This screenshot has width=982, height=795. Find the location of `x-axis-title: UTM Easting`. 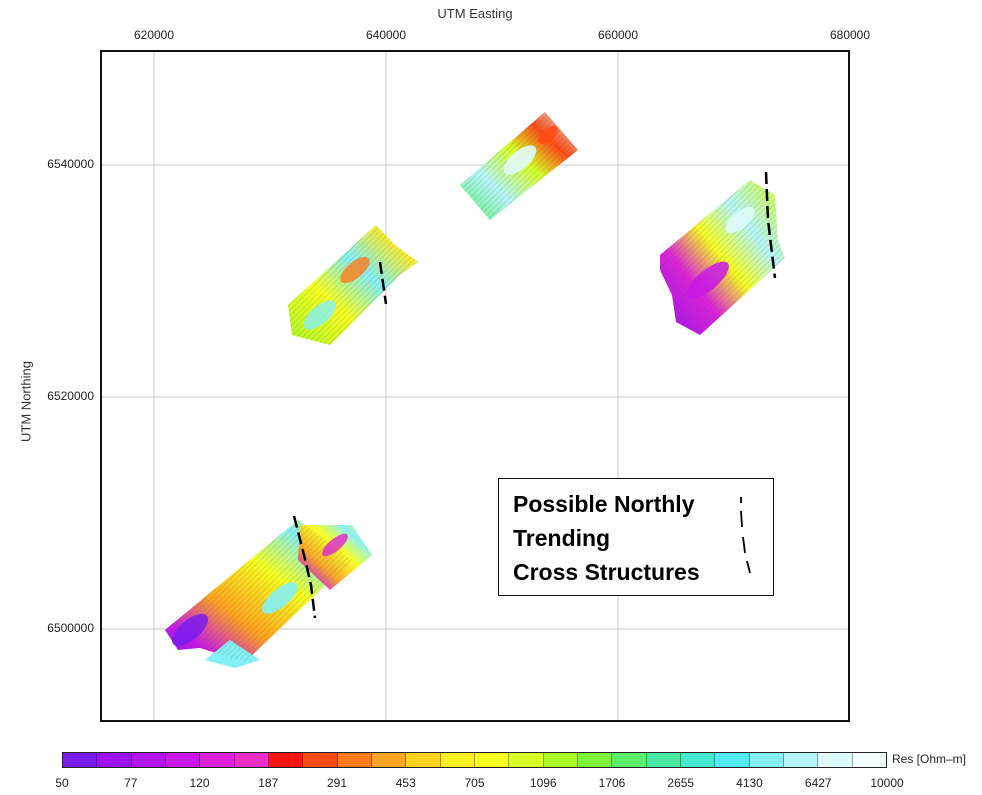

x-axis-title: UTM Easting is located at coordinates (475, 13).